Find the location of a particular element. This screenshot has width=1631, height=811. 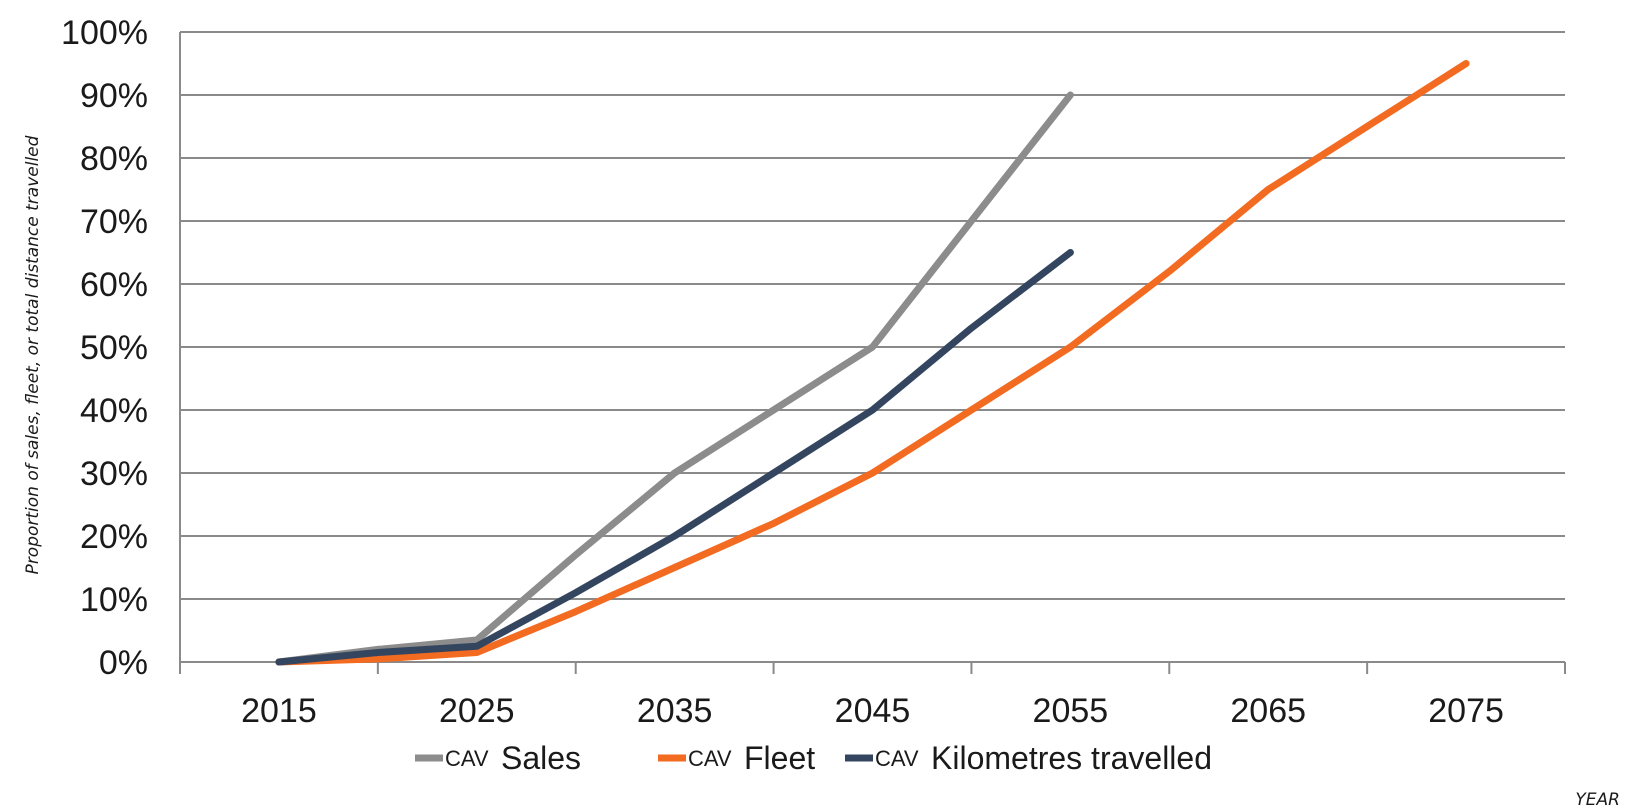

y-axis-tick-labels: 0% 10% 20% 30% 40% 50% 60% 70% 80% 90% 100% is located at coordinates (104, 348).